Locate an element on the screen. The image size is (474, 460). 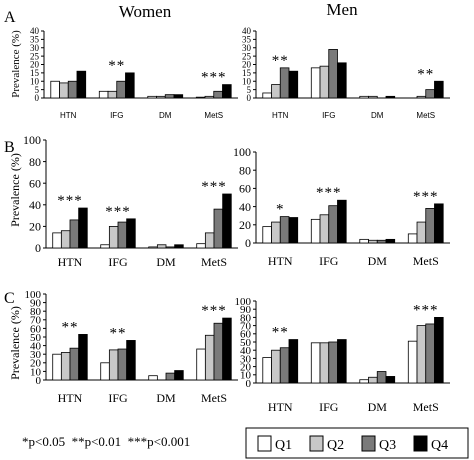
panel-letter-c: C is located at coordinates (9, 298).